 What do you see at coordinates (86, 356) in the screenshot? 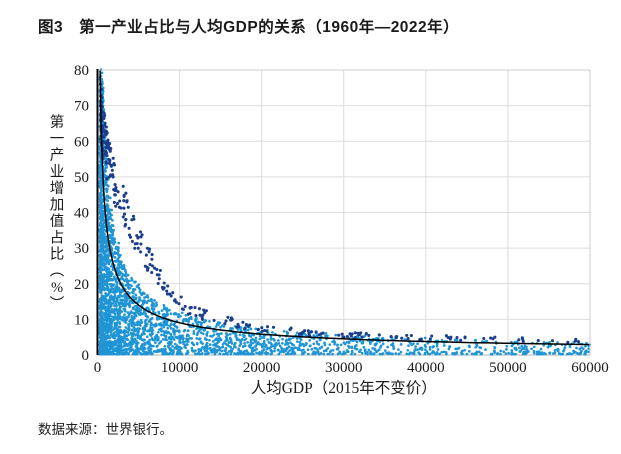
I see `y-tick-label: 0` at bounding box center [86, 356].